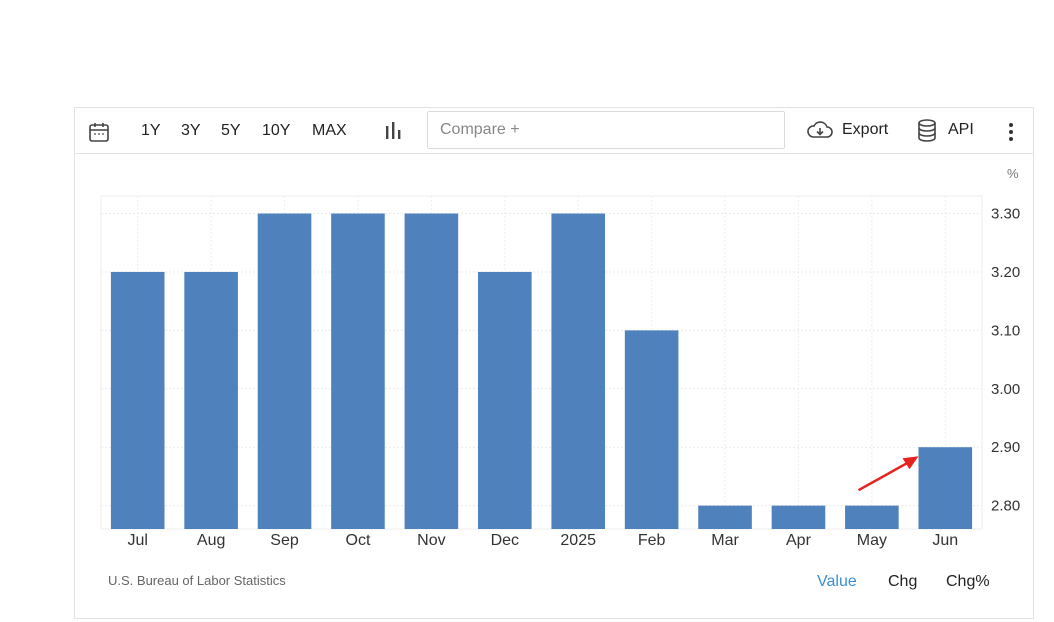  I want to click on x-tick-label: Oct, so click(358, 540).